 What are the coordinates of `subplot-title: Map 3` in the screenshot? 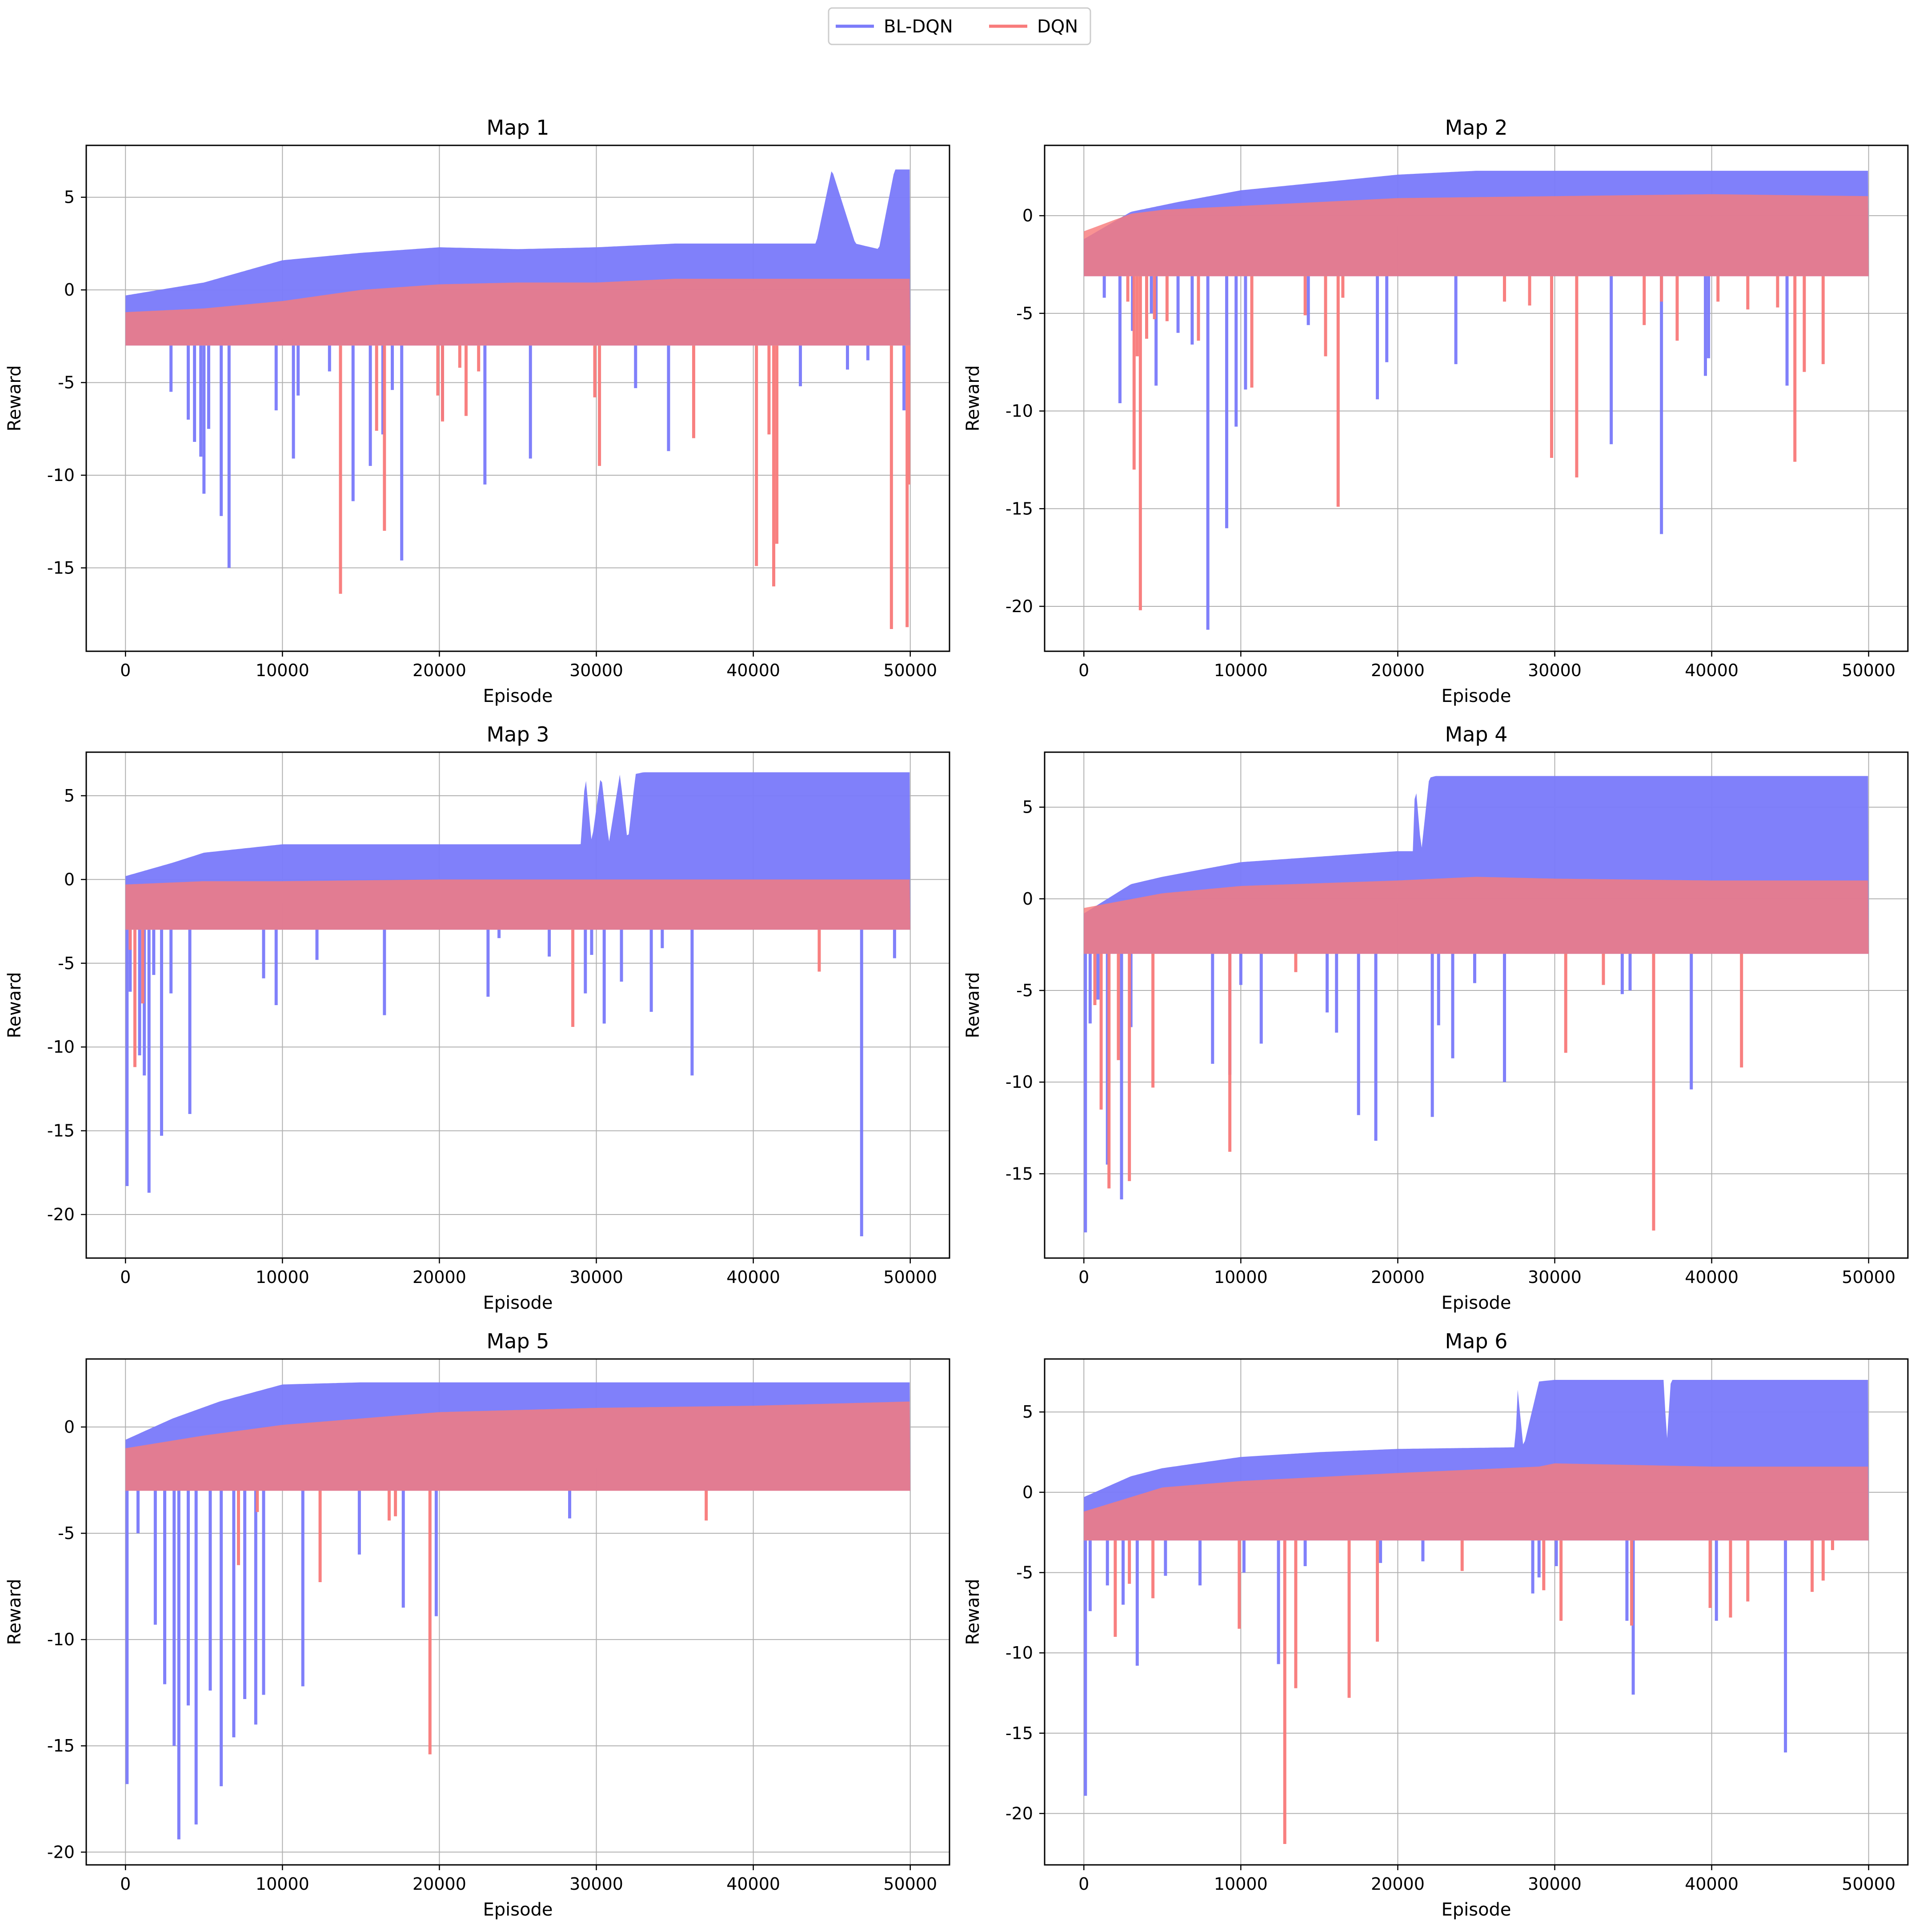 It's located at (518, 734).